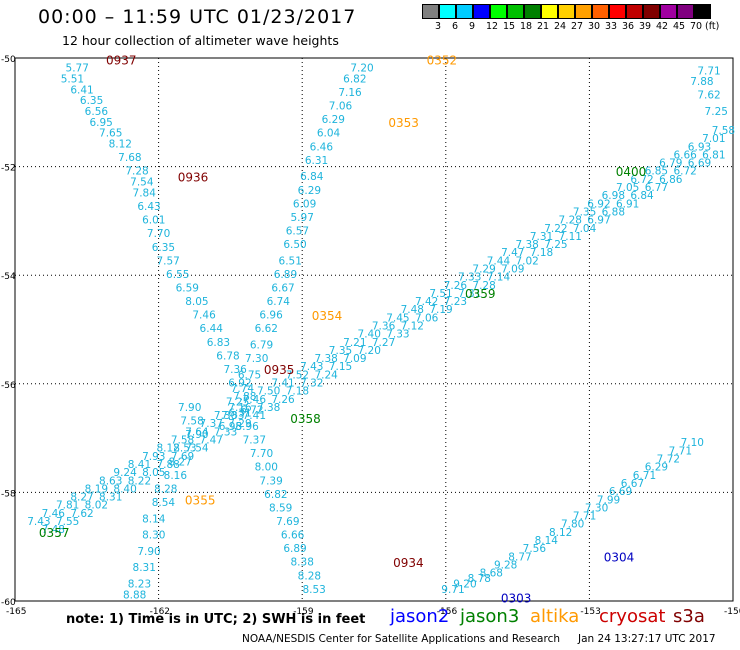  I want to click on longitude-tick-label: -156, so click(447, 612).